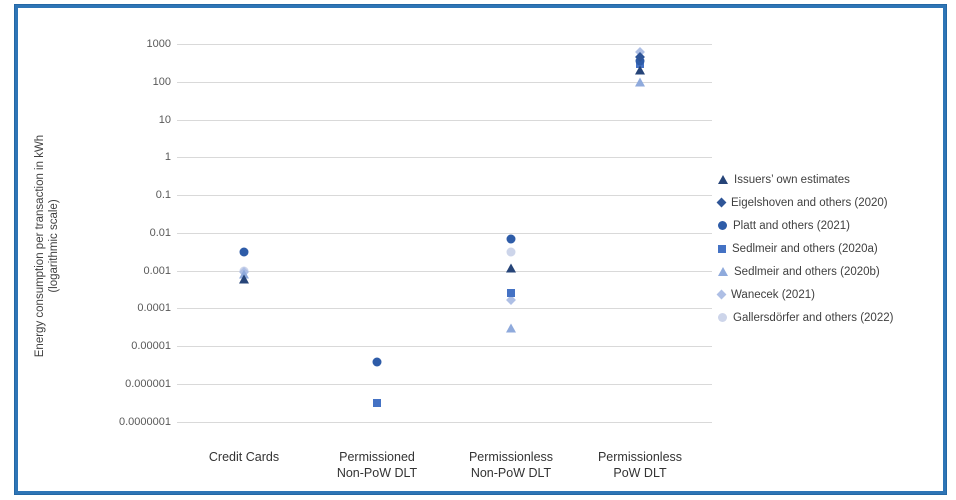  Describe the element at coordinates (163, 195) in the screenshot. I see `y-tick-label: 0.1` at that location.